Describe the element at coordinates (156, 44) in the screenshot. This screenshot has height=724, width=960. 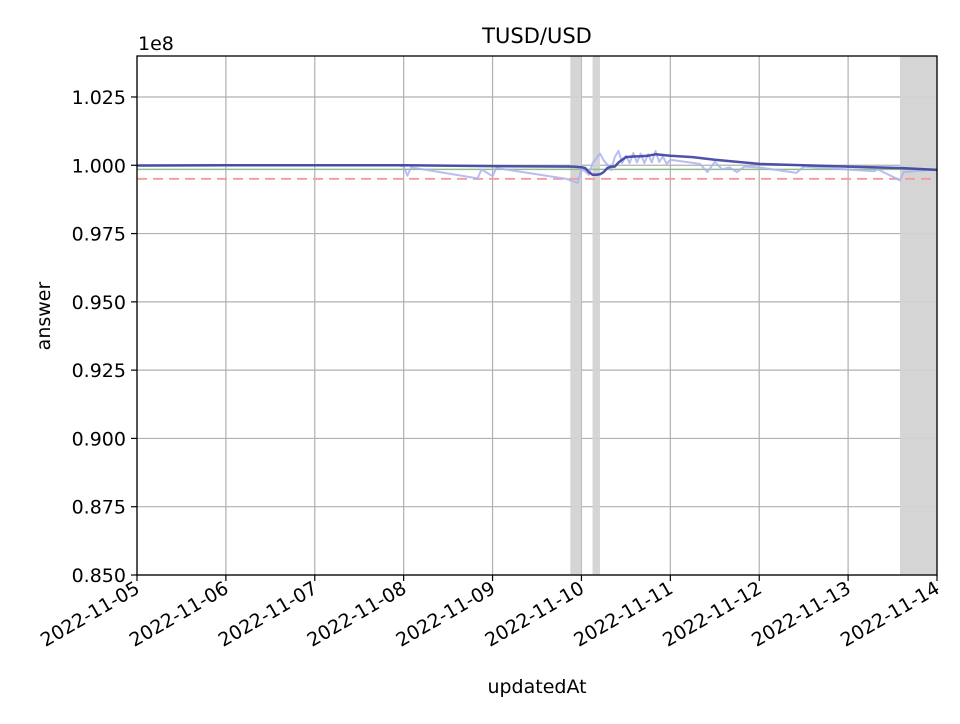
I see `y-axis-offset-label: 1e8` at that location.